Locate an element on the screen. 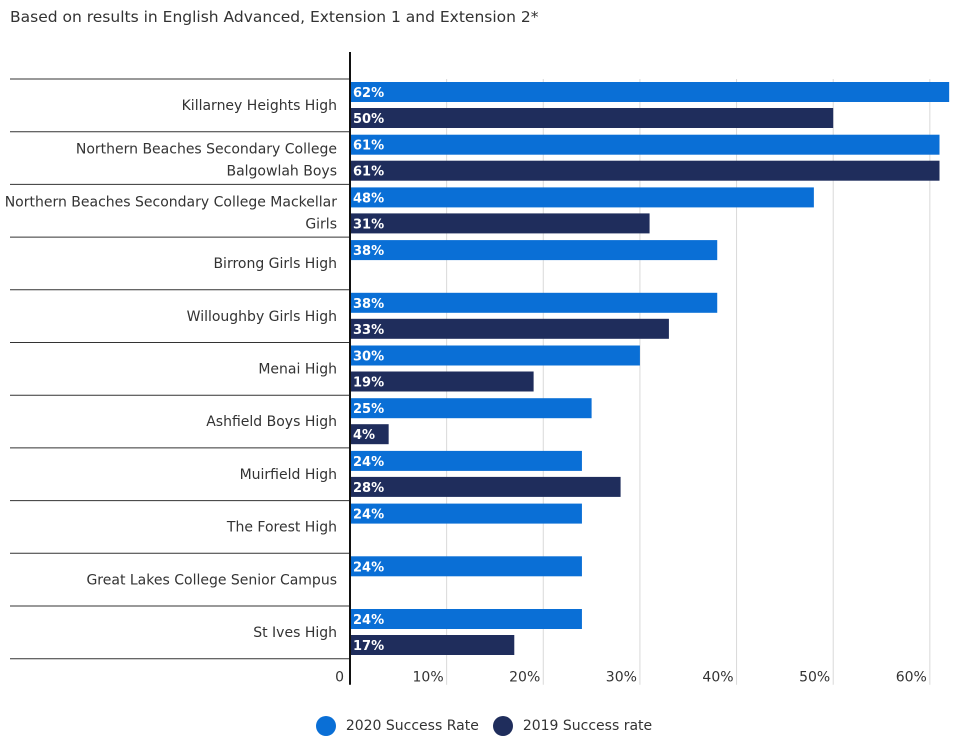  category-label: Killarney Heights High is located at coordinates (259, 106).